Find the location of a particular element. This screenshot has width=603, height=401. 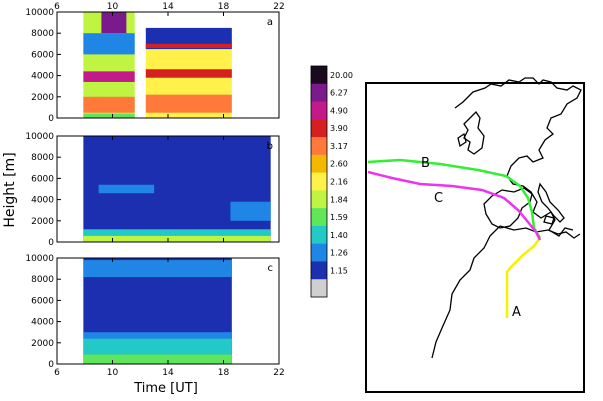

x-tick-label-top: 14 is located at coordinates (168, 7).